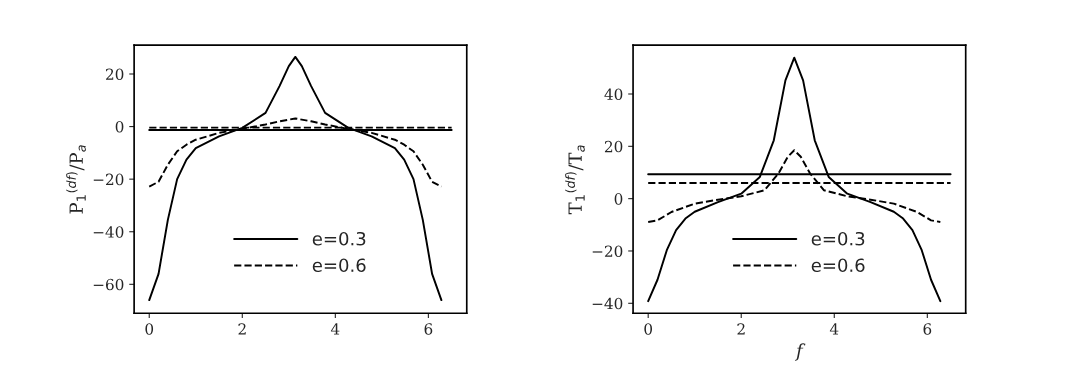 Image resolution: width=1073 pixels, height=382 pixels. What do you see at coordinates (108, 284) in the screenshot?
I see `y-tick-label: −60` at bounding box center [108, 284].